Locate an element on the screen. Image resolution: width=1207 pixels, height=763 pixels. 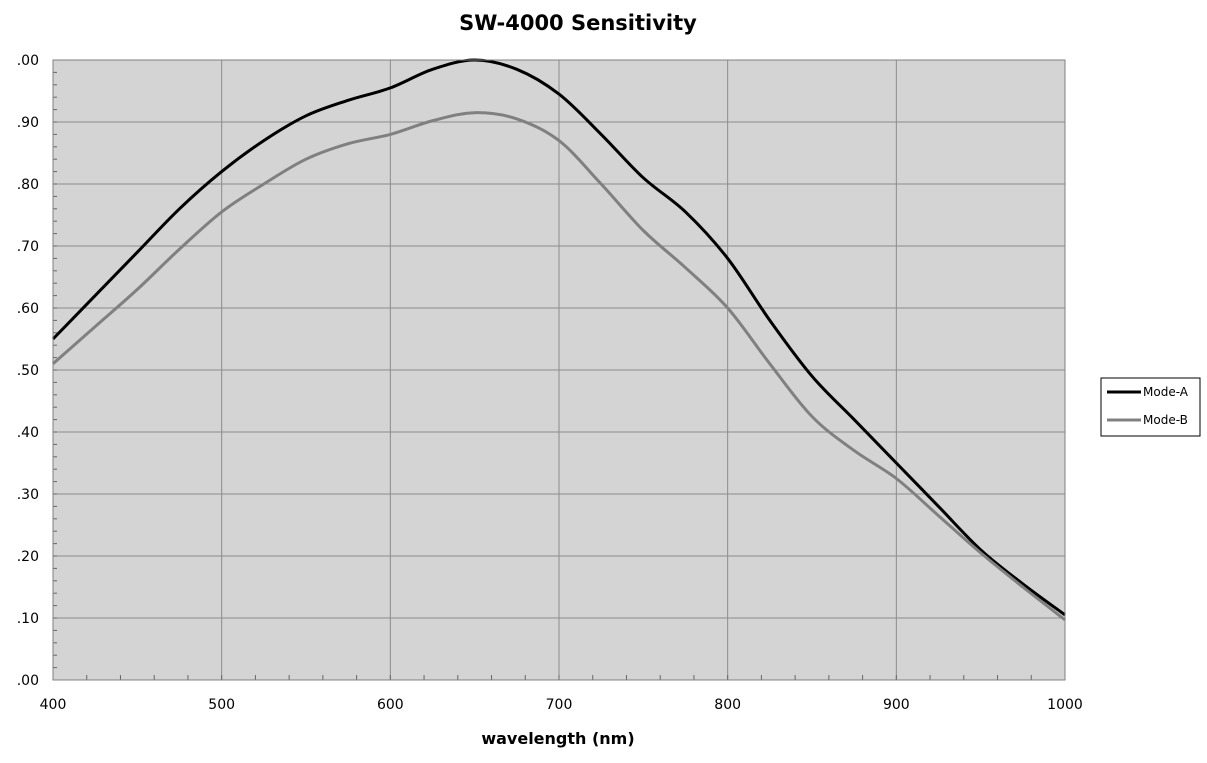
legend-box is located at coordinates (1150, 407).